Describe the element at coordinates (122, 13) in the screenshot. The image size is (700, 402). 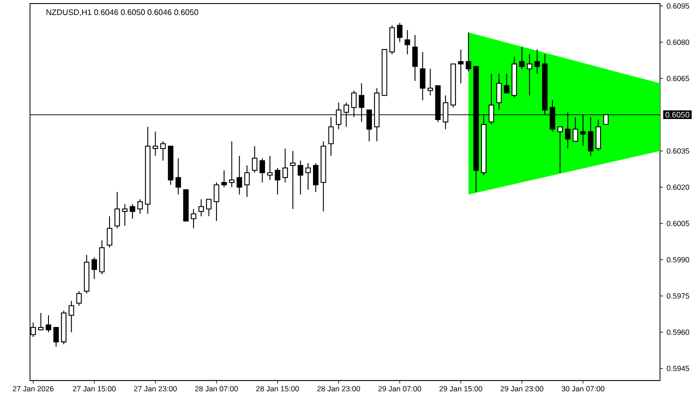
I see `text: NZDUSD,H1 0.6046 0.6050 0.6046 0.6050` at that location.